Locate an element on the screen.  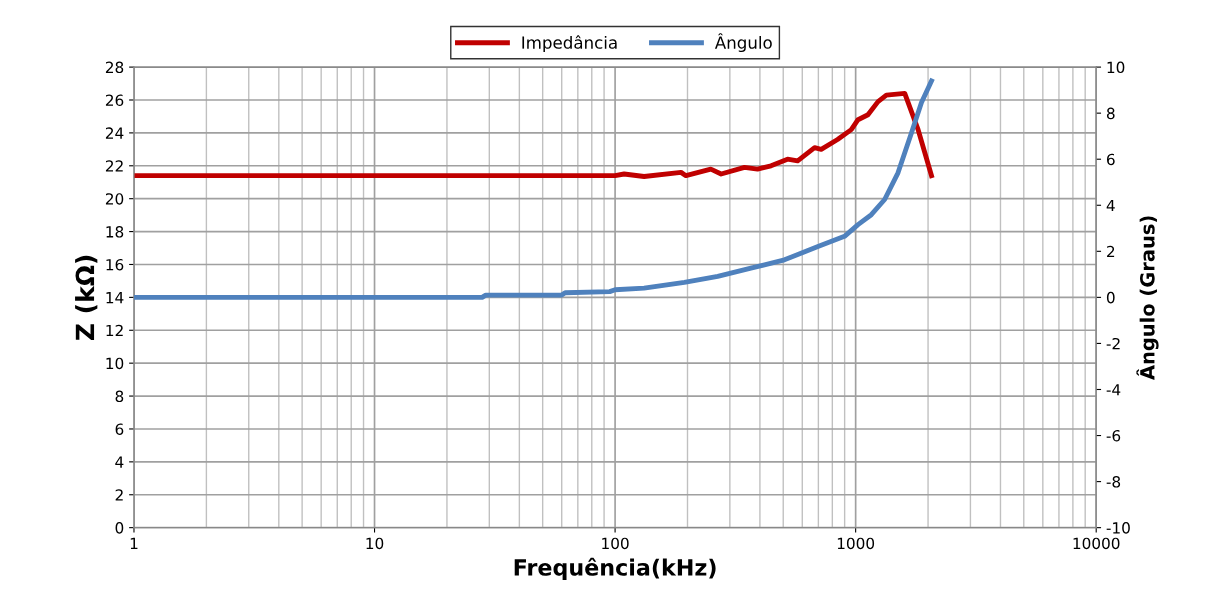
y-tick-label: 12 is located at coordinates (114, 330).